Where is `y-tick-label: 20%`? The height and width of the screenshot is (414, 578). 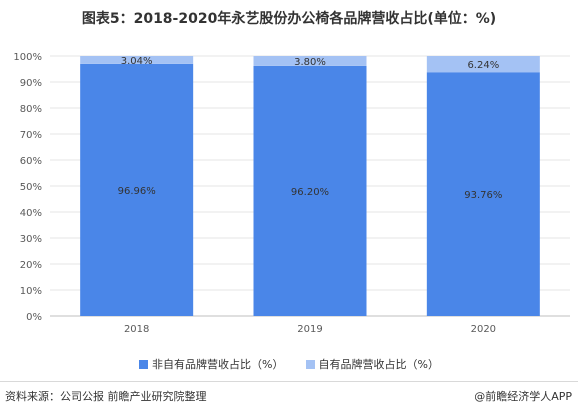
y-tick-label: 20% is located at coordinates (31, 265).